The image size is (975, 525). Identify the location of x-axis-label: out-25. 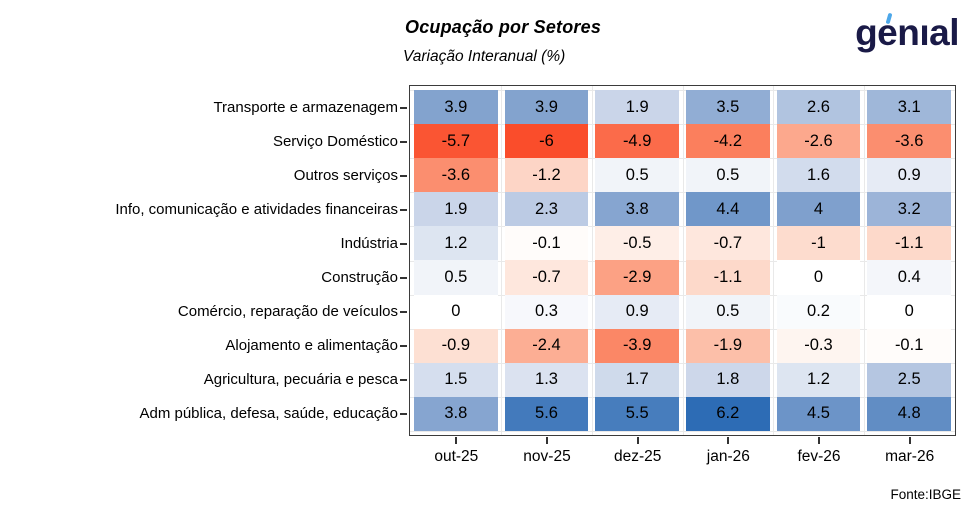
(456, 456).